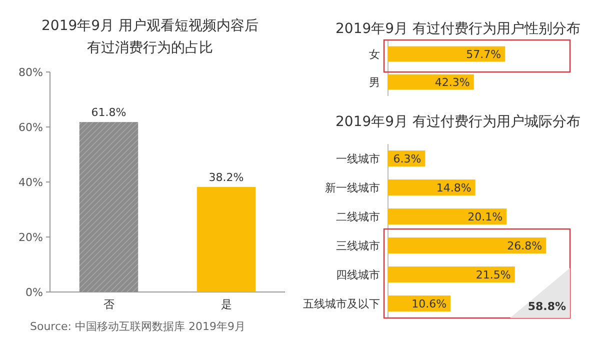  I want to click on y-tick-label: 60%, so click(30, 127).